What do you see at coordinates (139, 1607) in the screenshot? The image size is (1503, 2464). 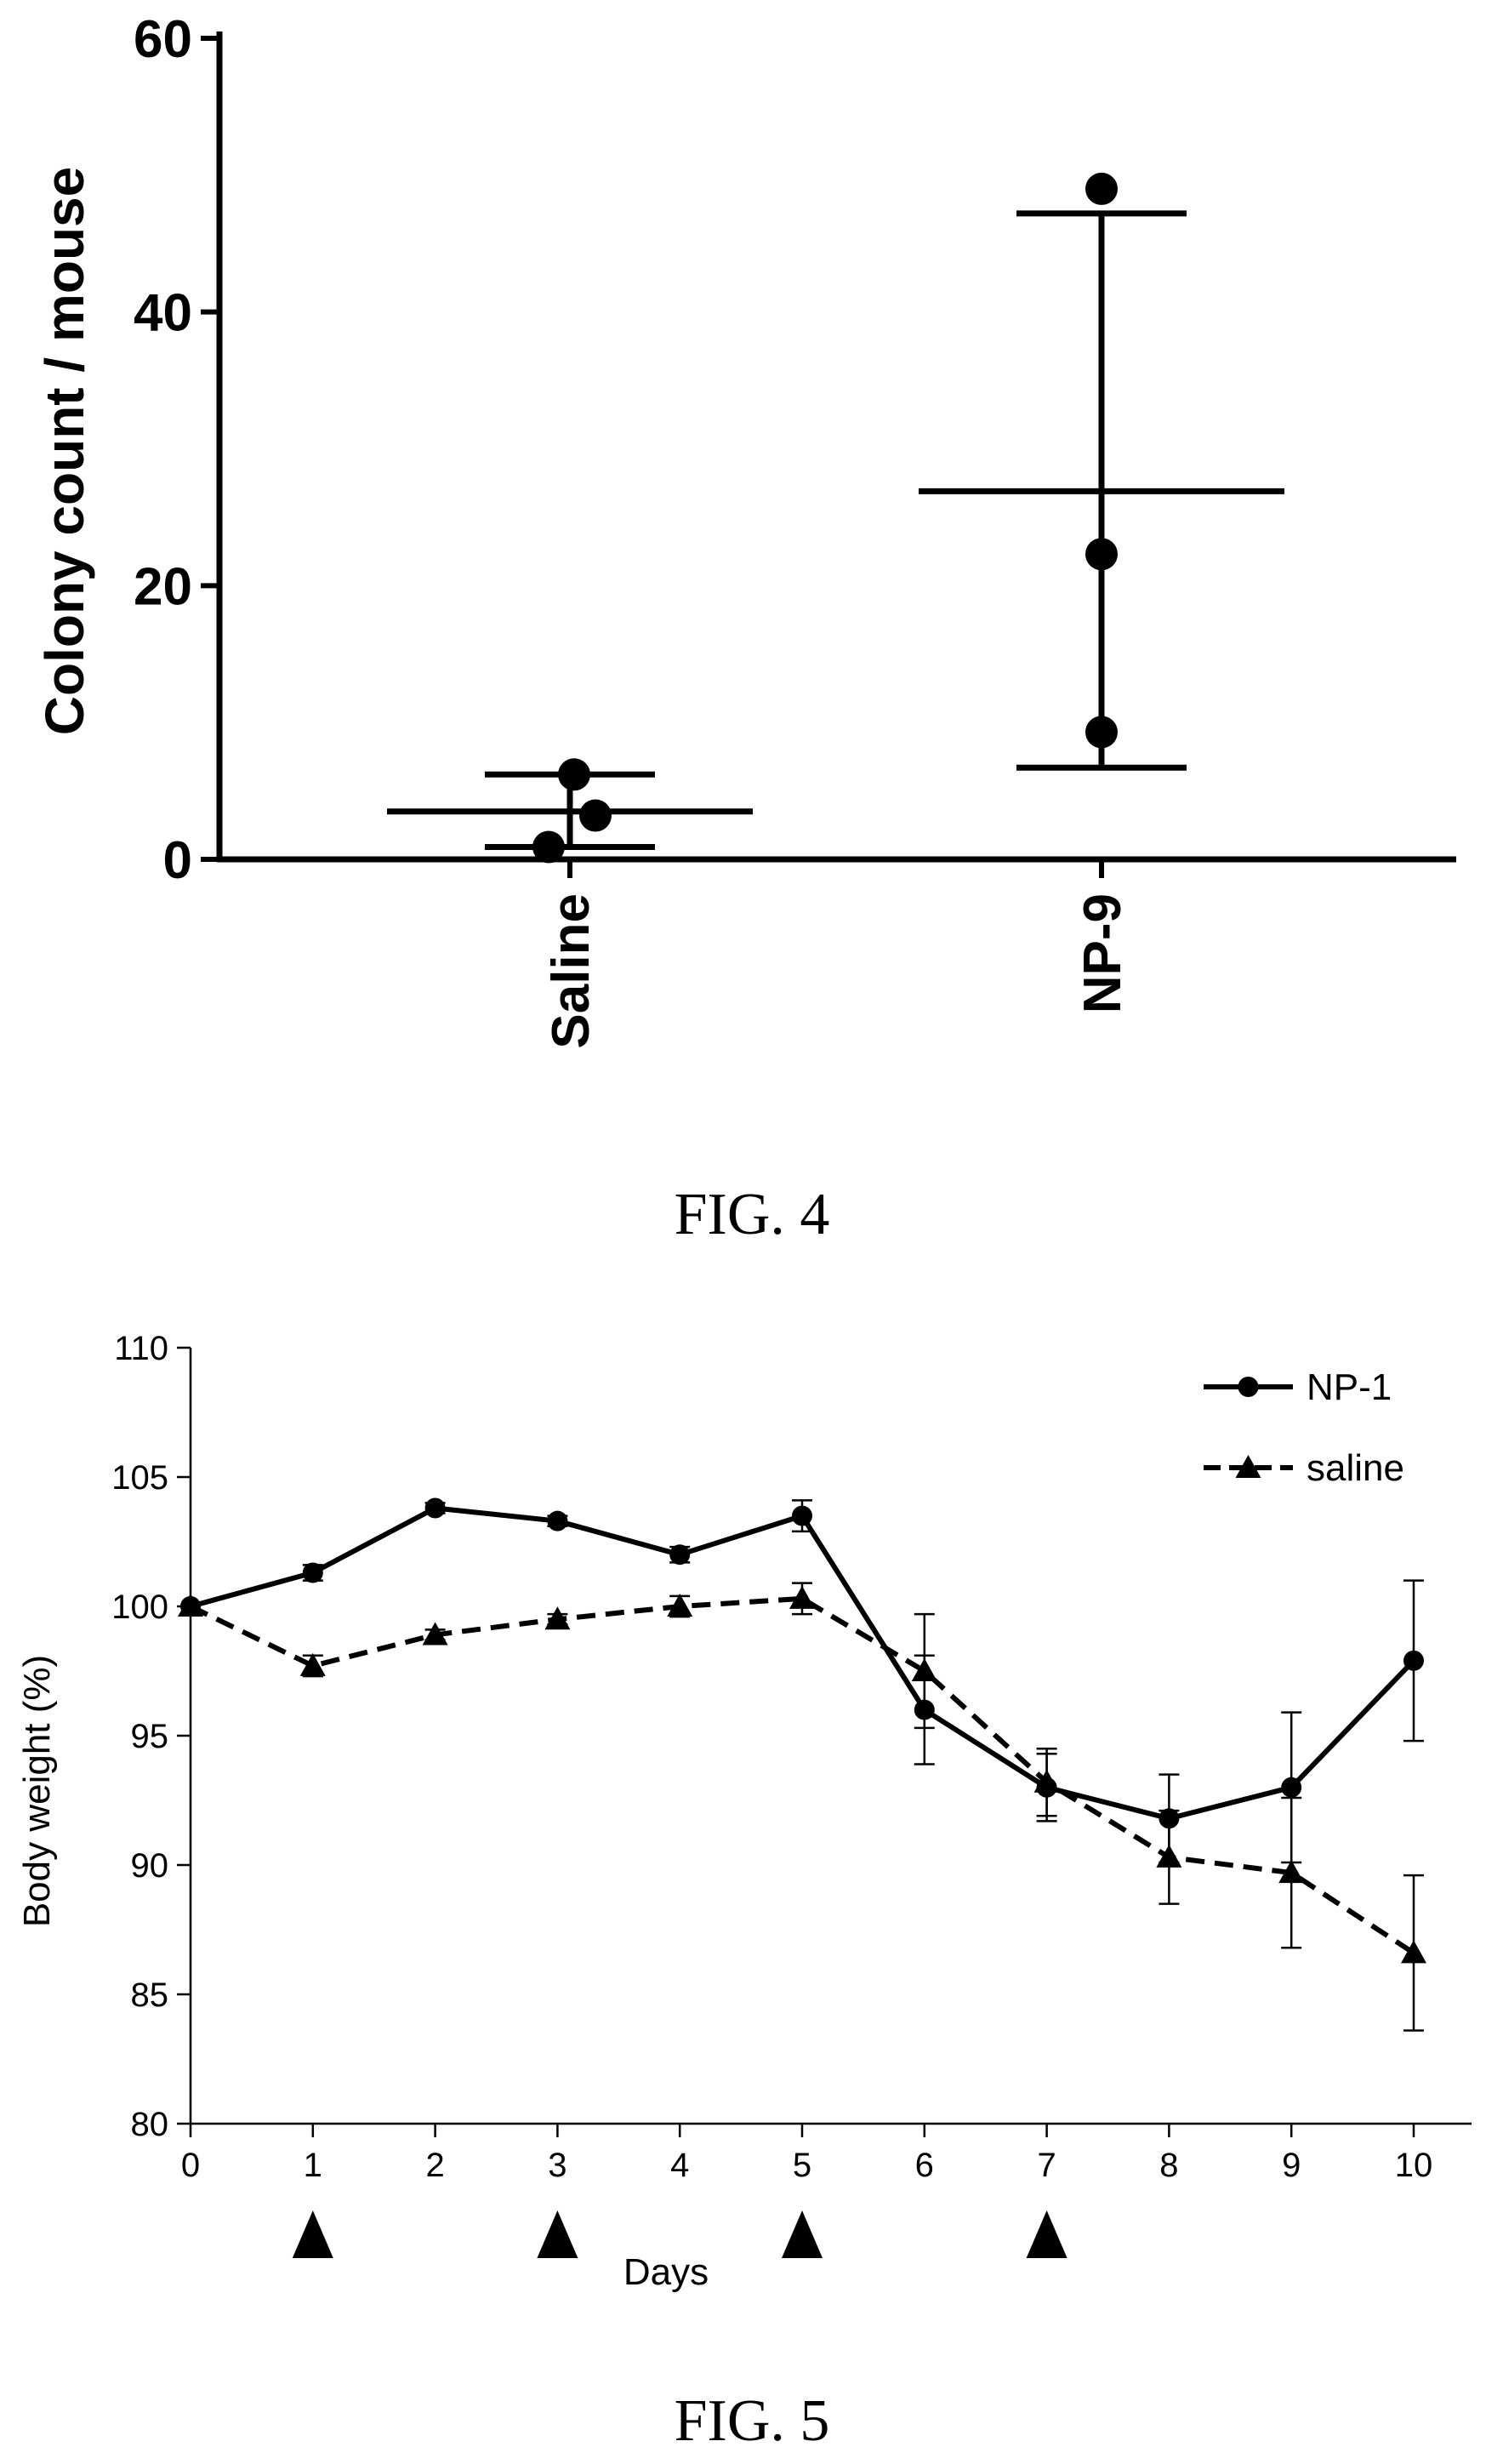 I see `fig5-y-tick-label: 100` at bounding box center [139, 1607].